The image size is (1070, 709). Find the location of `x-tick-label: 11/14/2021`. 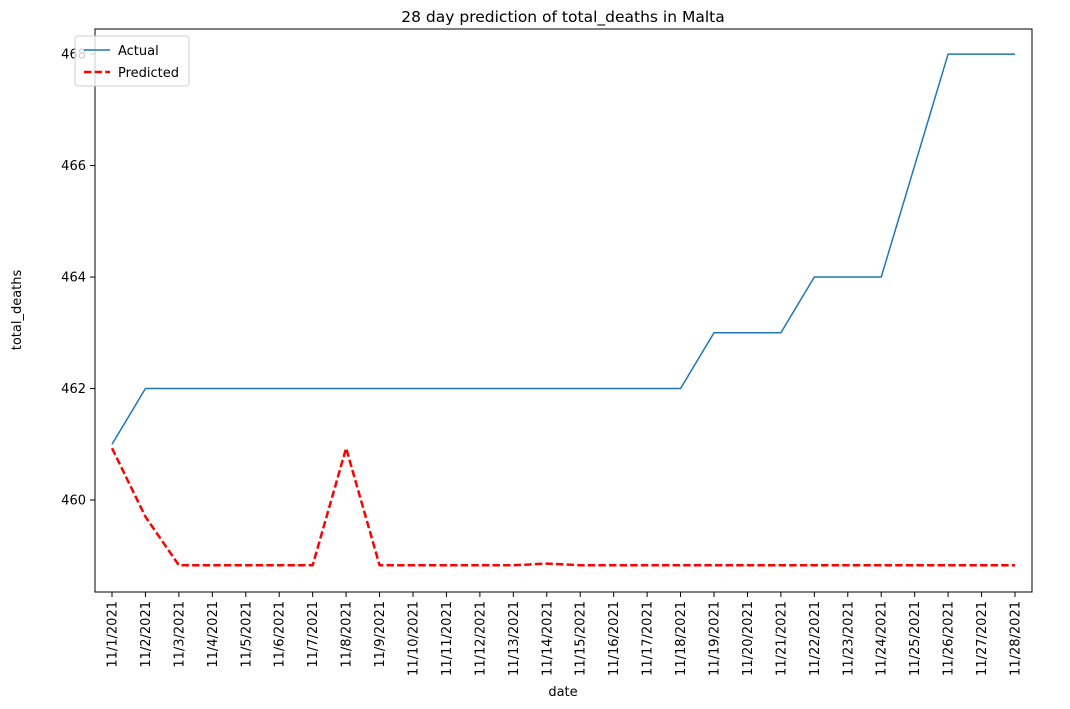

x-tick-label: 11/14/2021 is located at coordinates (547, 638).